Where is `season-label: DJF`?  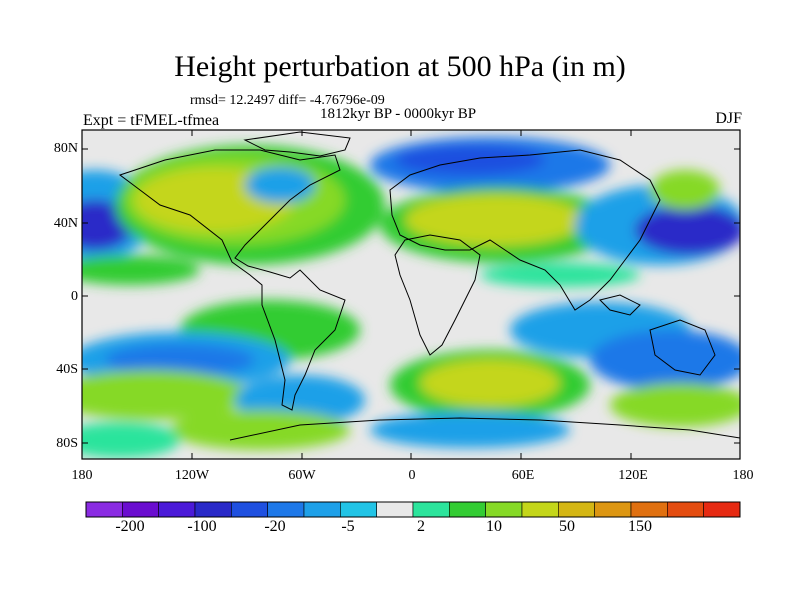
season-label: DJF is located at coordinates (728, 118).